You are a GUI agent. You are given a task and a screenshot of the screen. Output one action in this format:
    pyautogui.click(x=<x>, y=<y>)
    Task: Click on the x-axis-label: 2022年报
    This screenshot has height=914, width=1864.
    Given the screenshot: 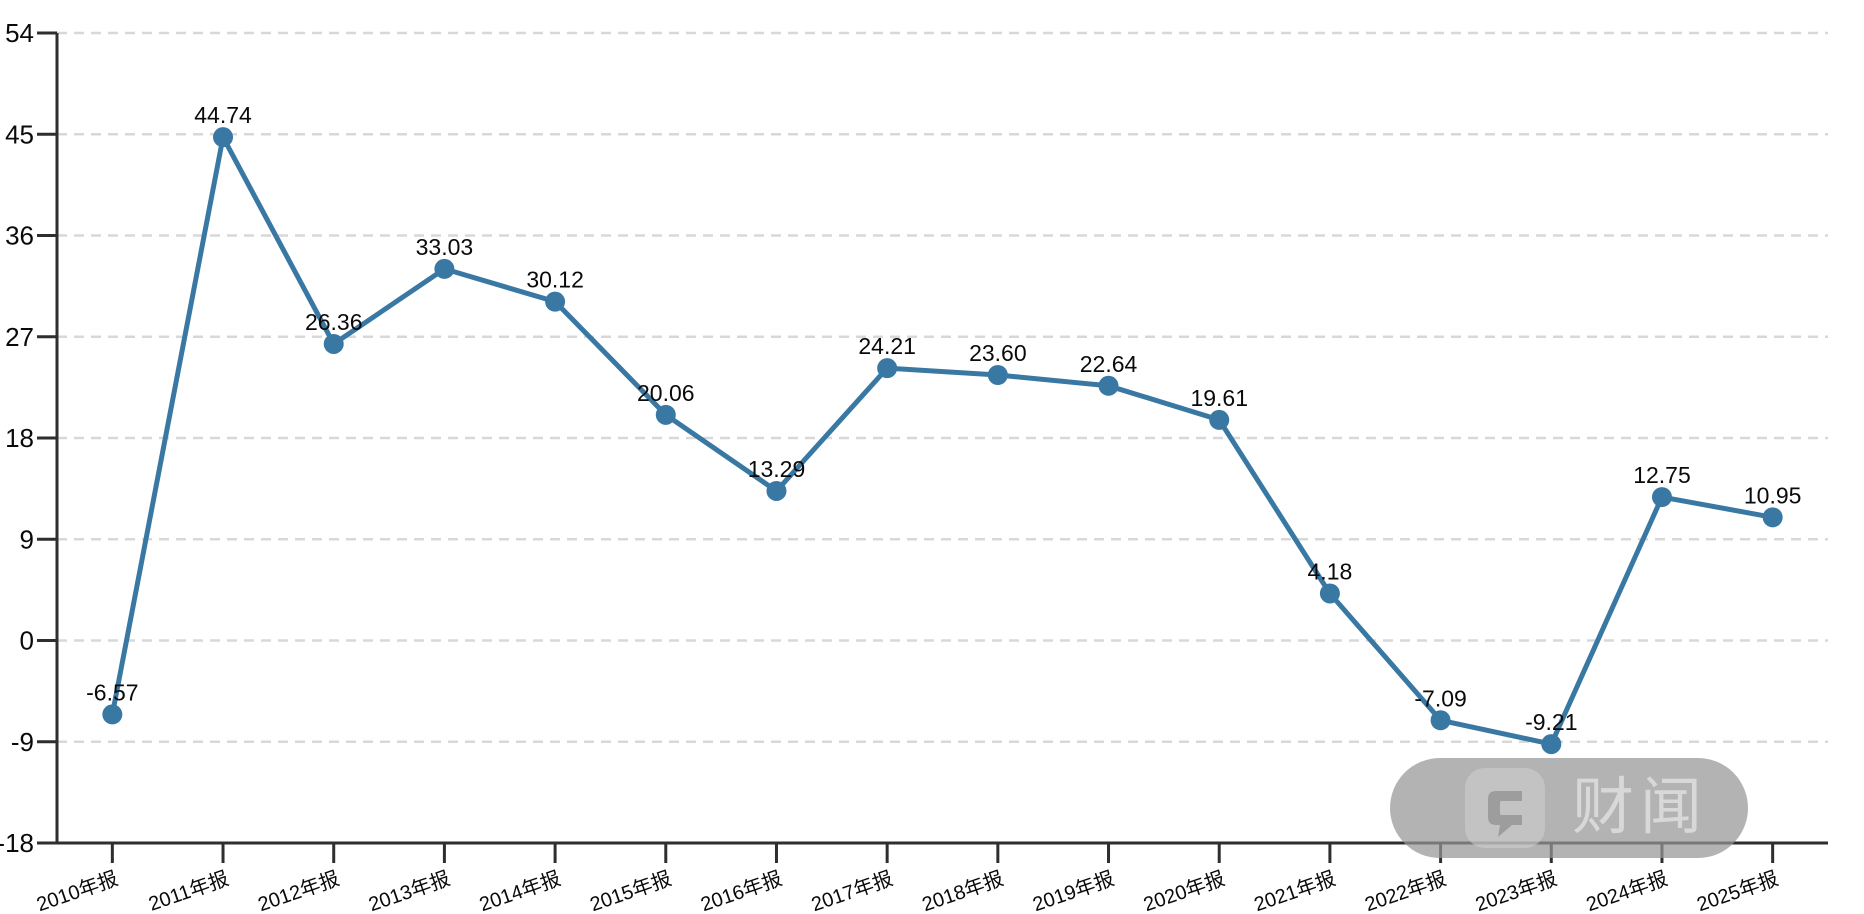 What is the action you would take?
    pyautogui.click(x=1405, y=890)
    